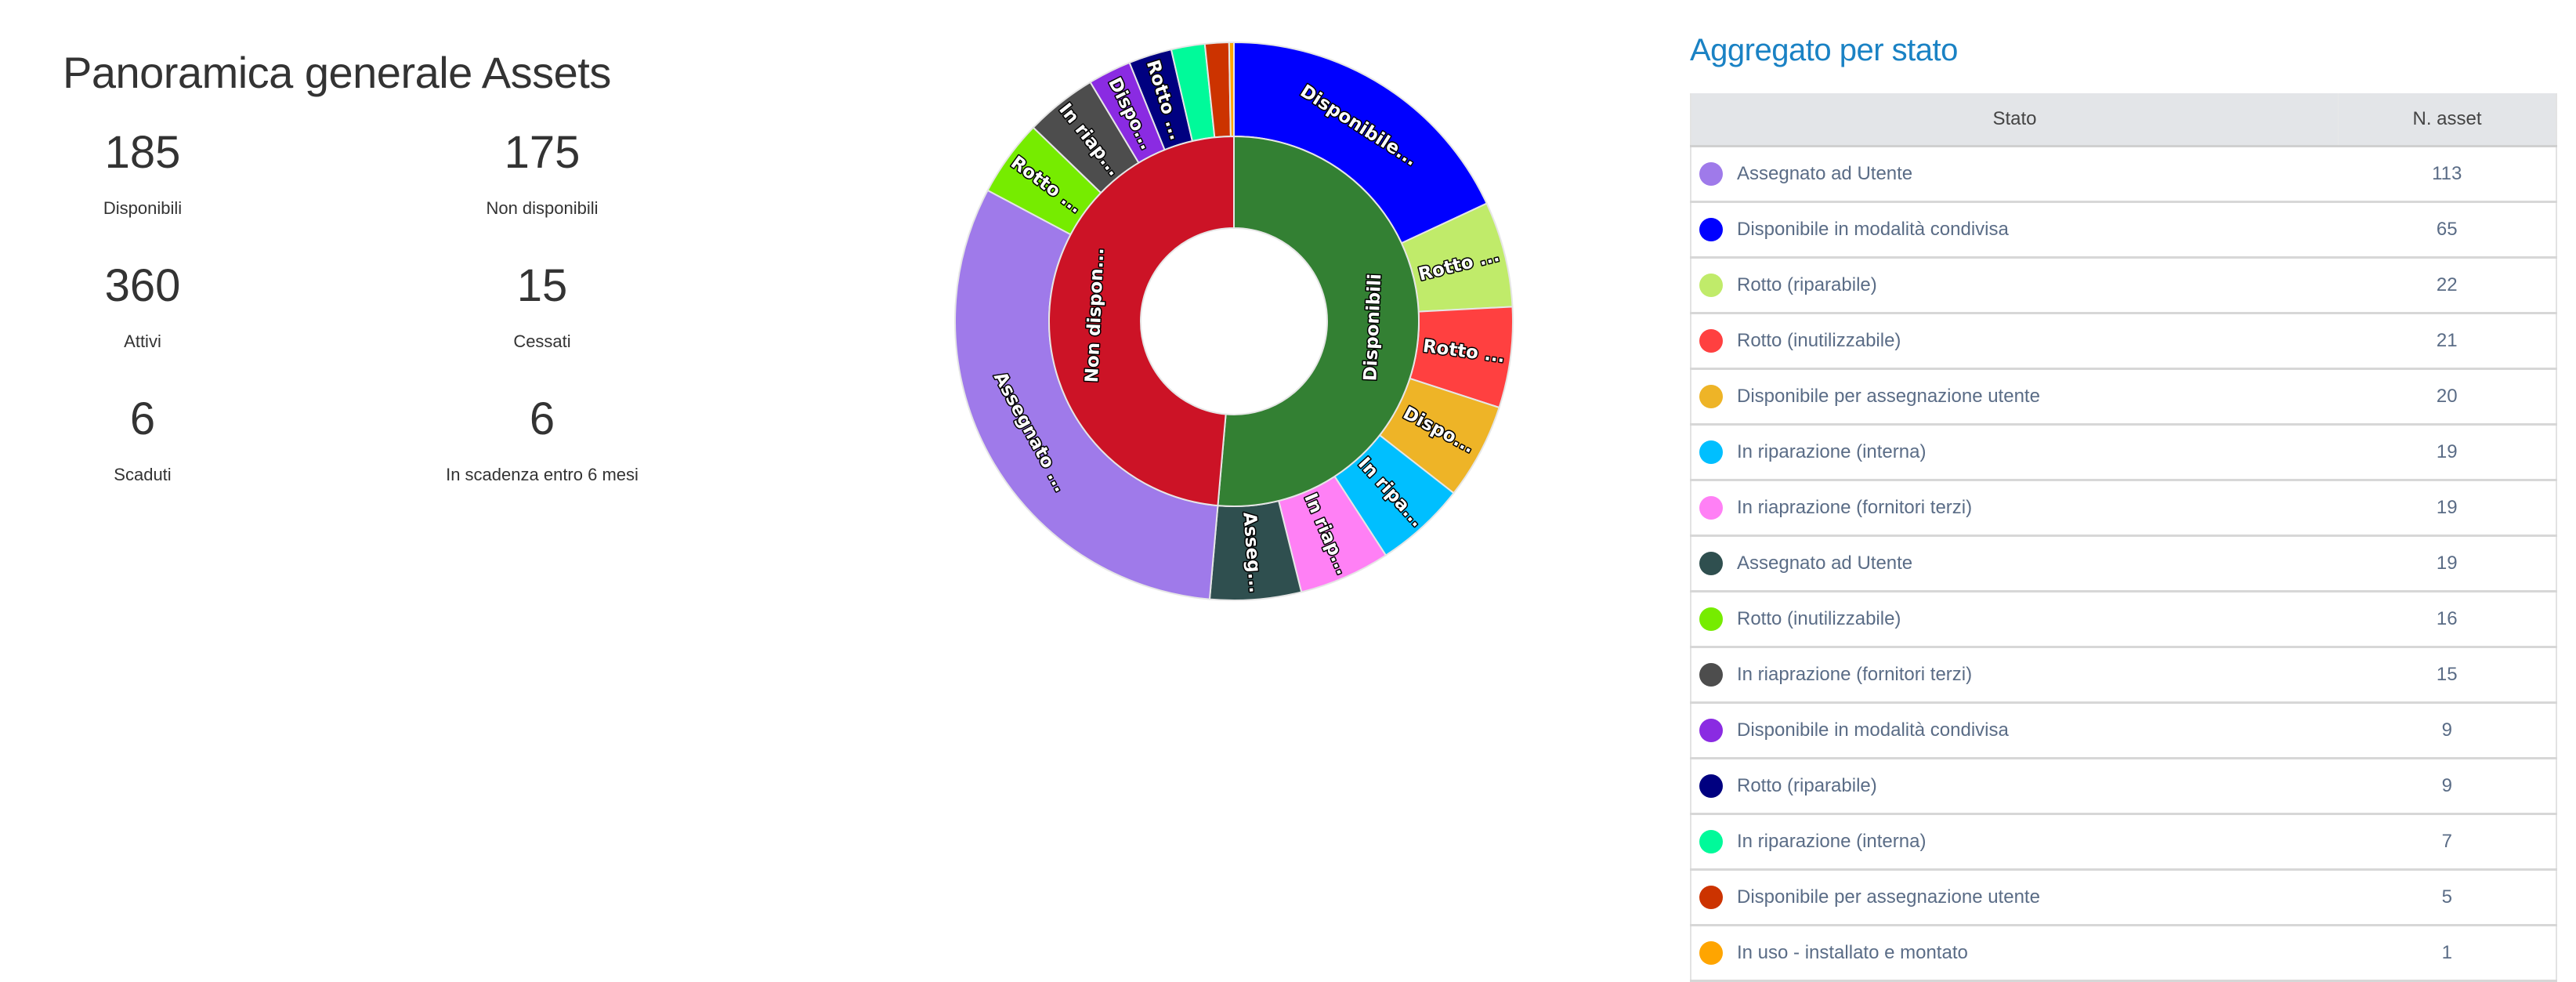 This screenshot has height=982, width=2576. Describe the element at coordinates (542, 474) in the screenshot. I see `stat-label: In scadenza entro 6 mesi` at that location.